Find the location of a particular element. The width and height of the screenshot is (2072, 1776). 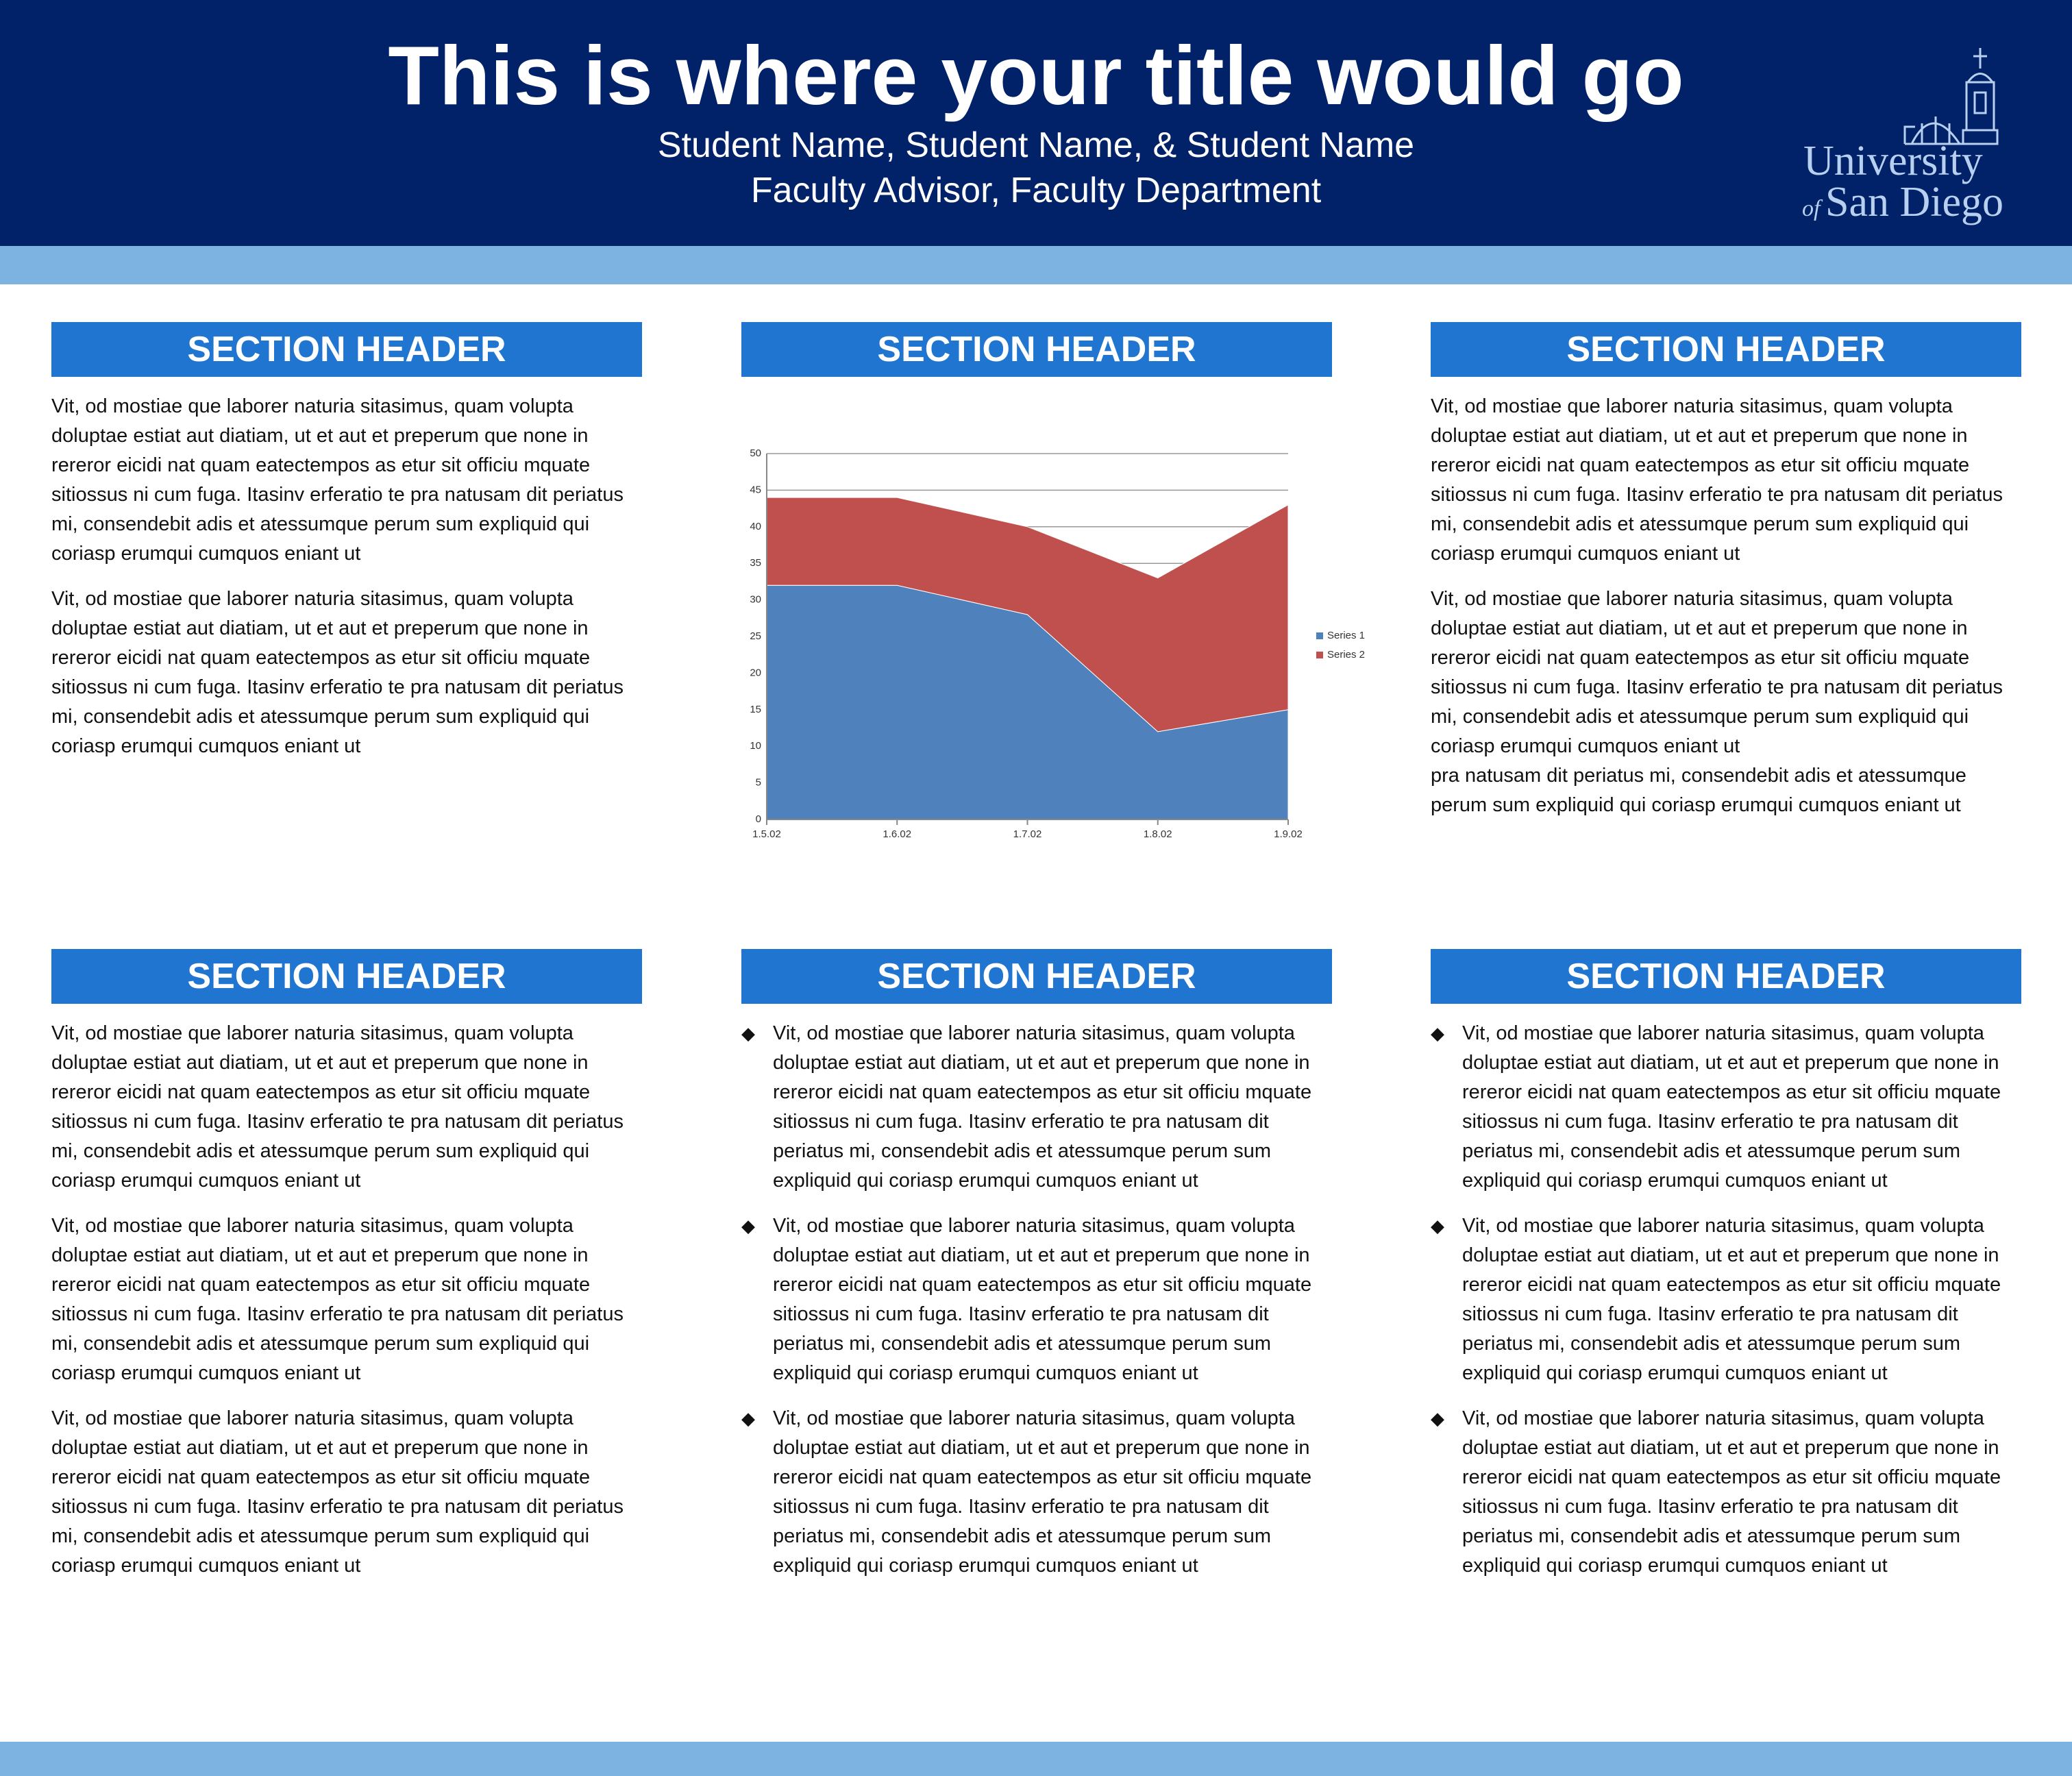

header-bar is located at coordinates (1036, 123).